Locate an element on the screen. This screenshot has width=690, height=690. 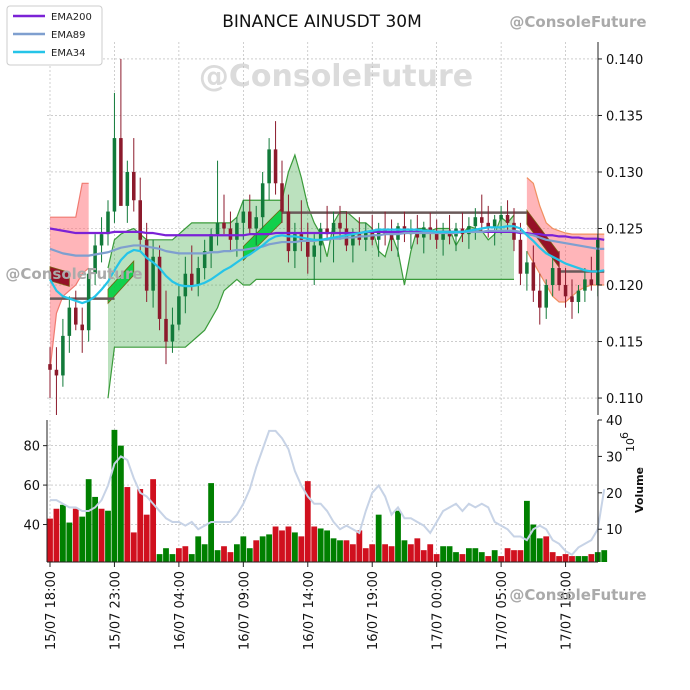
time-tick-label: 16/07 19:00 is located at coordinates (373, 610).